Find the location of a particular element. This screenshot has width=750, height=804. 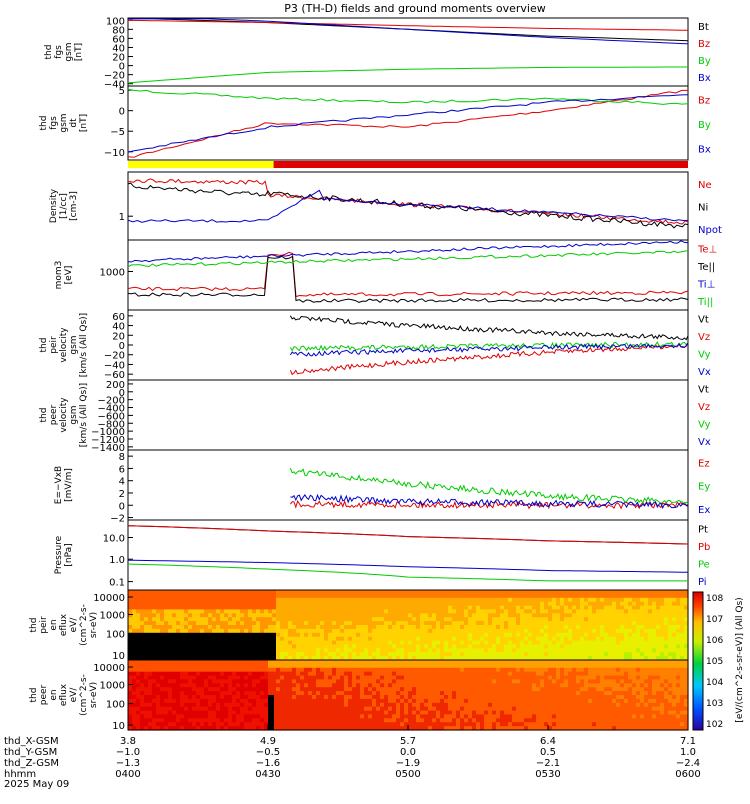

legend-density-1: Ni is located at coordinates (703, 208).